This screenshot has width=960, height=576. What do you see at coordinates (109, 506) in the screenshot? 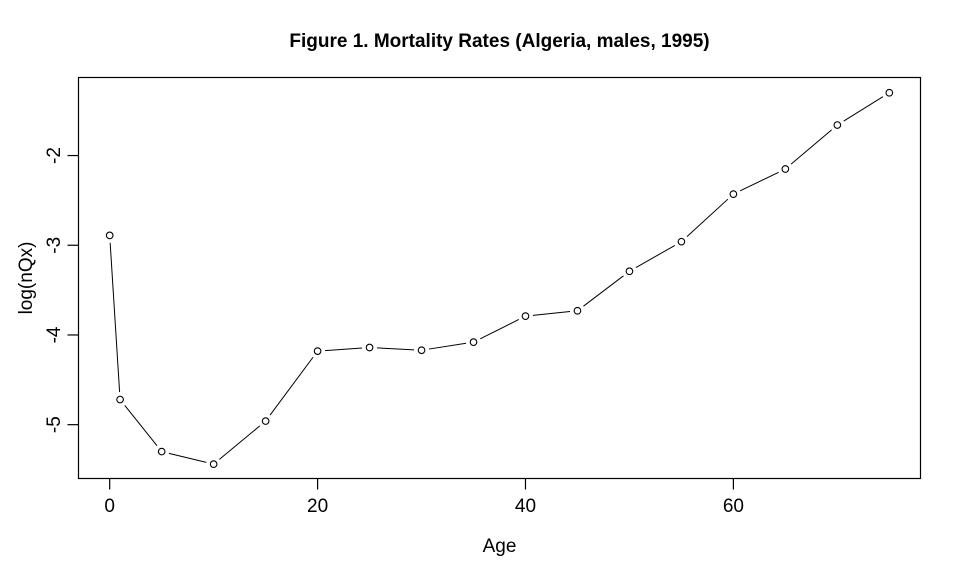
I see `x-tick-label: 0` at bounding box center [109, 506].